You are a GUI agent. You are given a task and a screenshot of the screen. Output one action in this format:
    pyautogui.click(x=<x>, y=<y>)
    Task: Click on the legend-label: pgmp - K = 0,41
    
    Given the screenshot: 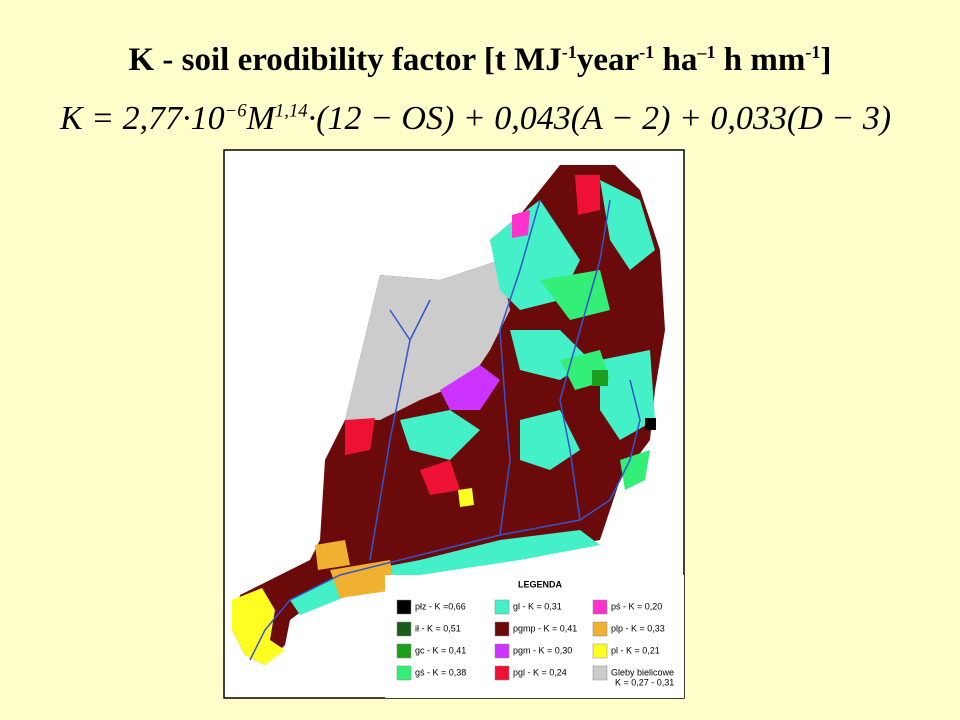 What is the action you would take?
    pyautogui.click(x=545, y=628)
    